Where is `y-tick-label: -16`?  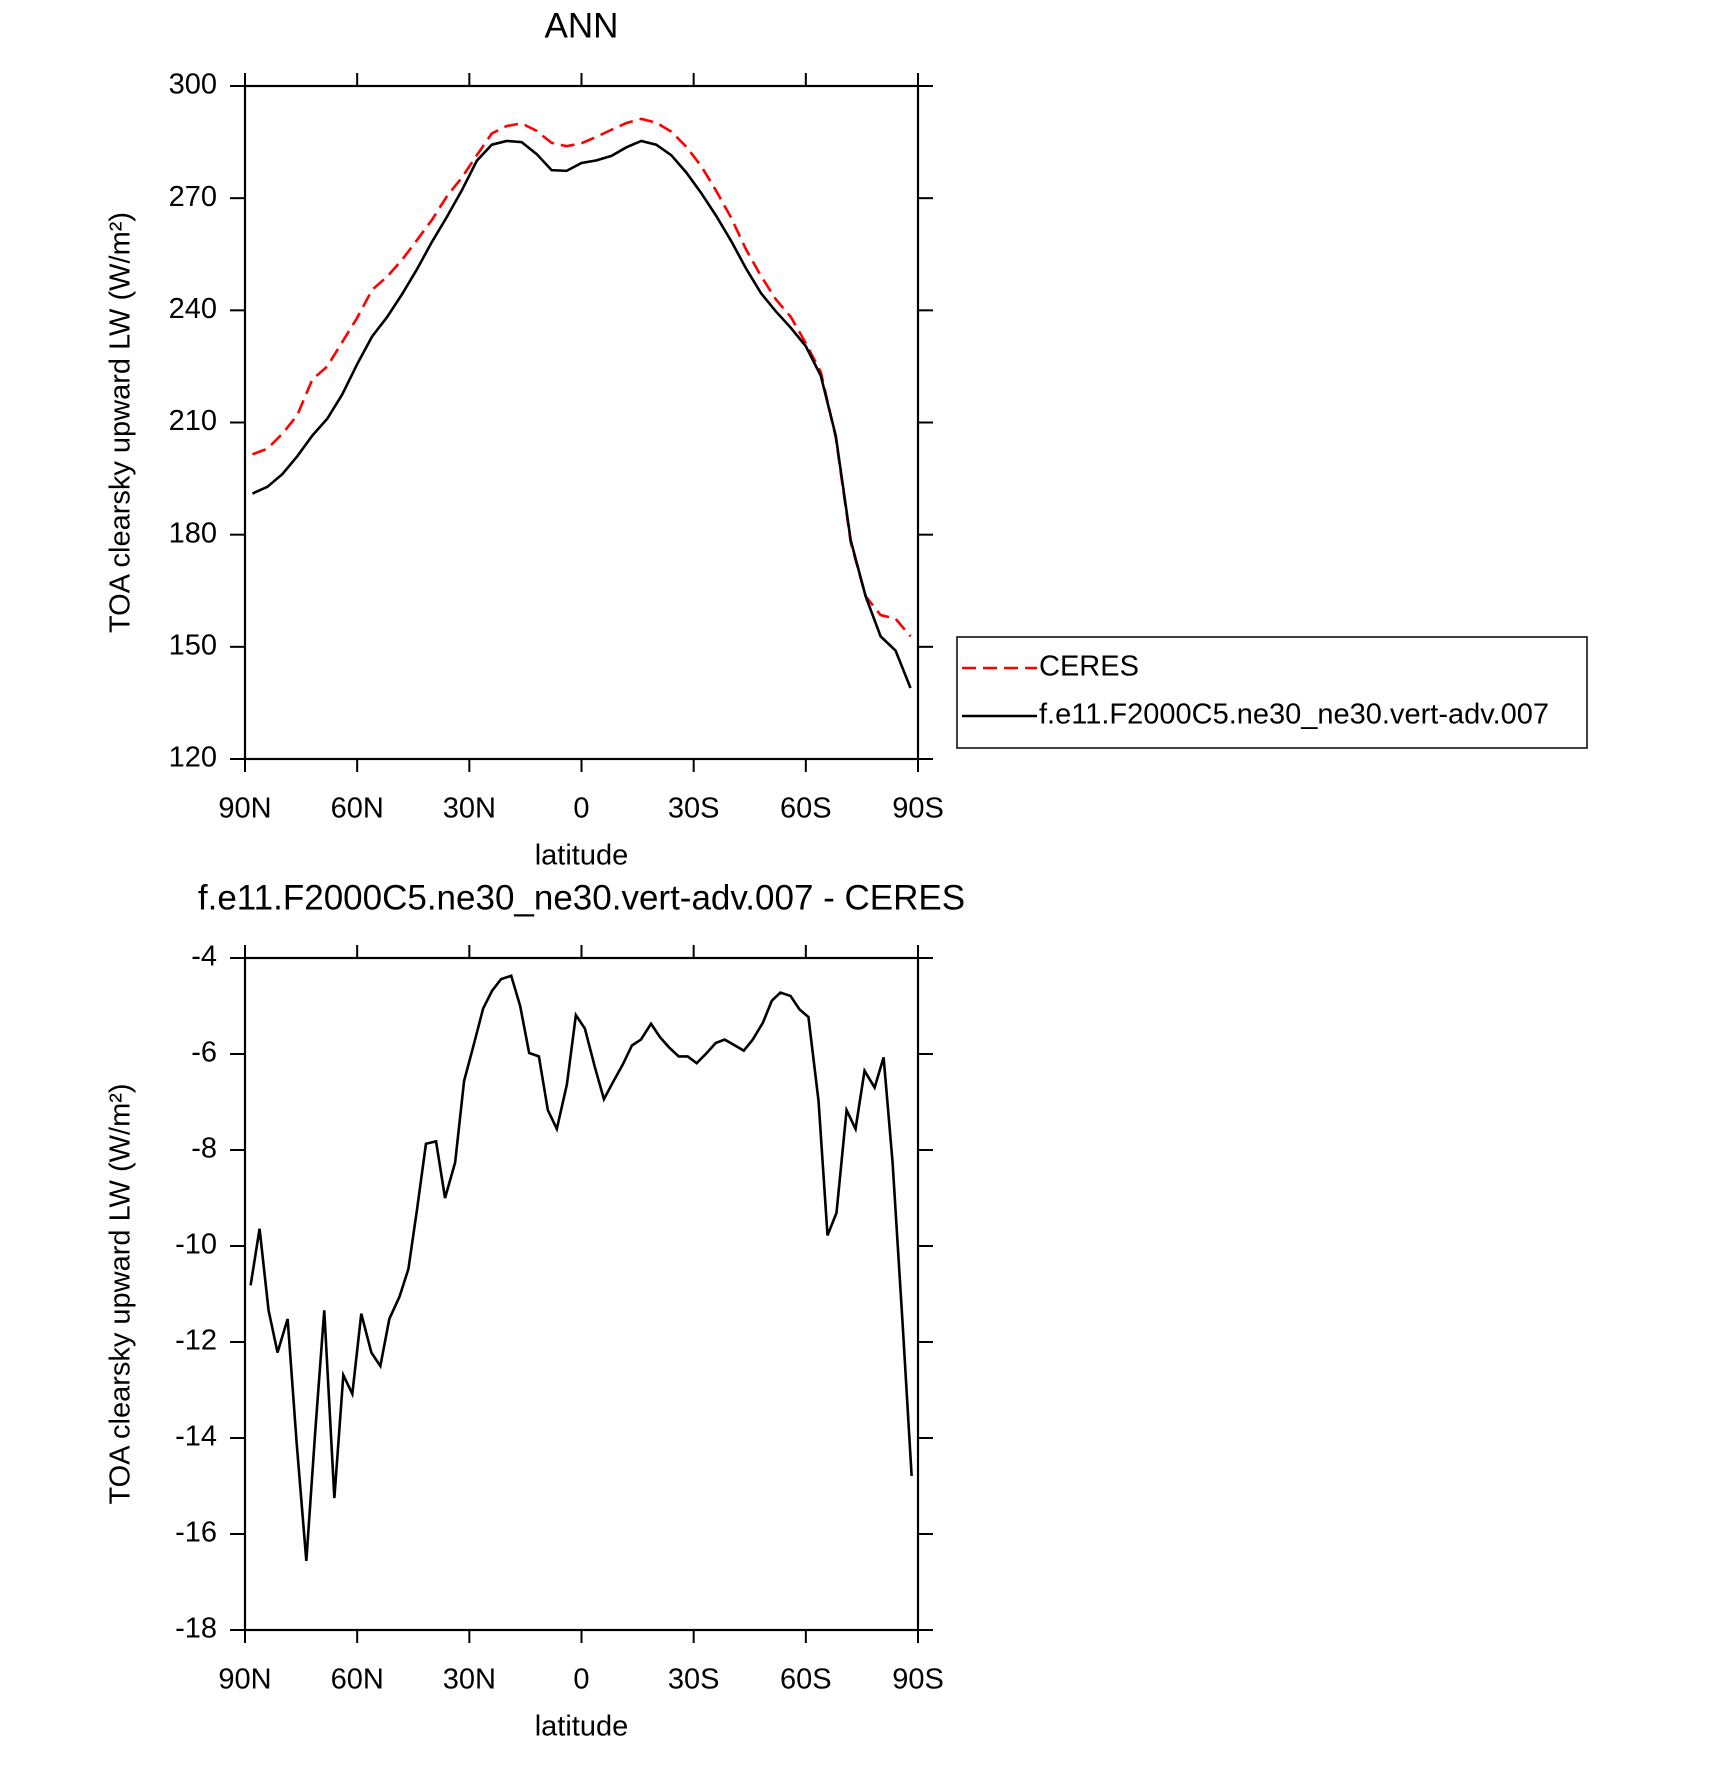 y-tick-label: -16 is located at coordinates (196, 1533).